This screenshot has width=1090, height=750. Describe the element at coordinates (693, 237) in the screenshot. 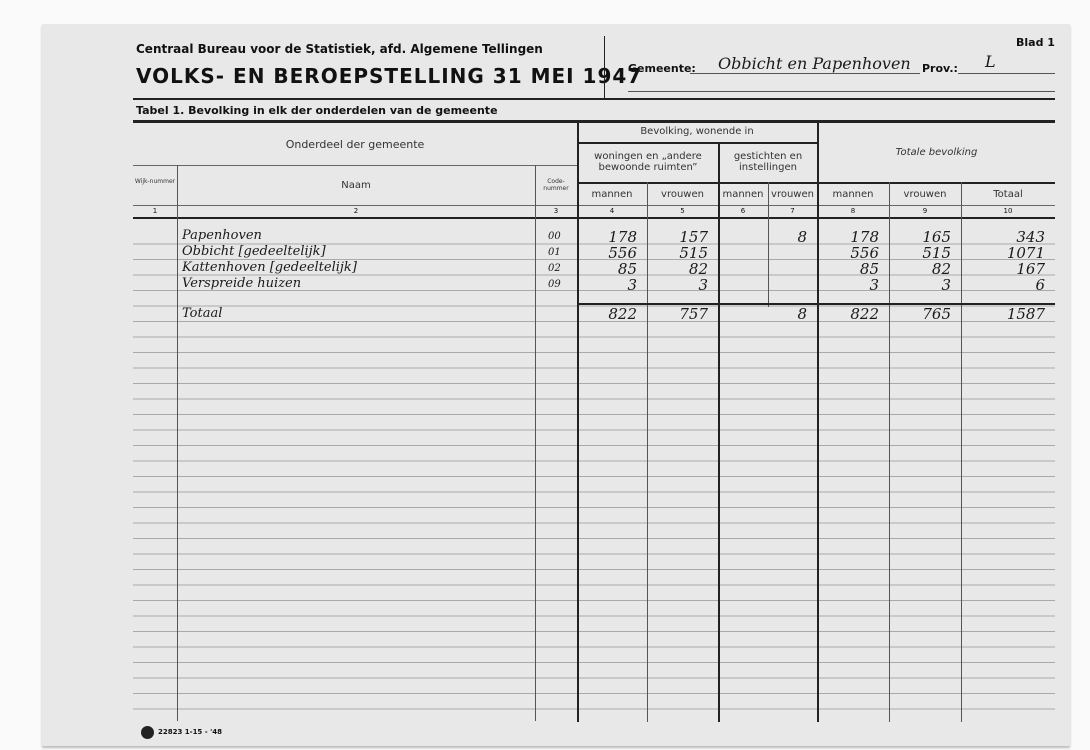

I see `cell-c5: 157` at that location.